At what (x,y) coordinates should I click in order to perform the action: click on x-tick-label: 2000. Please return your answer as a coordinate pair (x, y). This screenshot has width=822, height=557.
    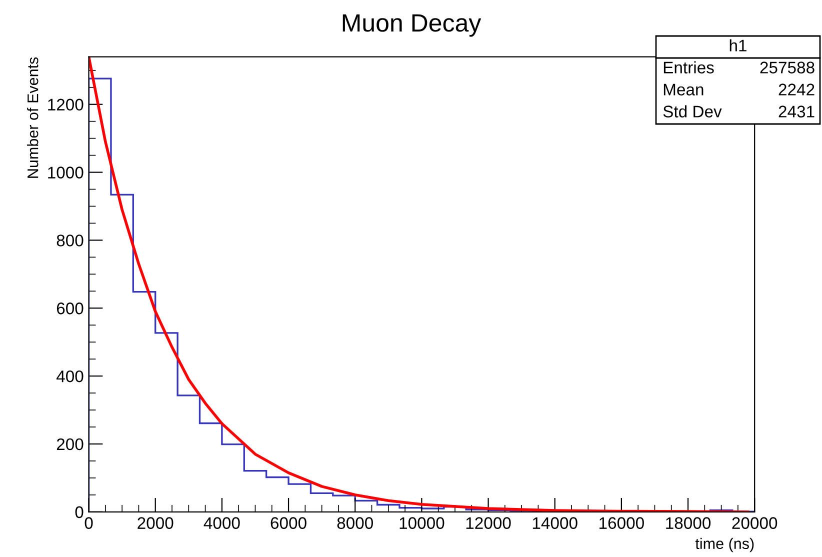
    Looking at the image, I should click on (156, 523).